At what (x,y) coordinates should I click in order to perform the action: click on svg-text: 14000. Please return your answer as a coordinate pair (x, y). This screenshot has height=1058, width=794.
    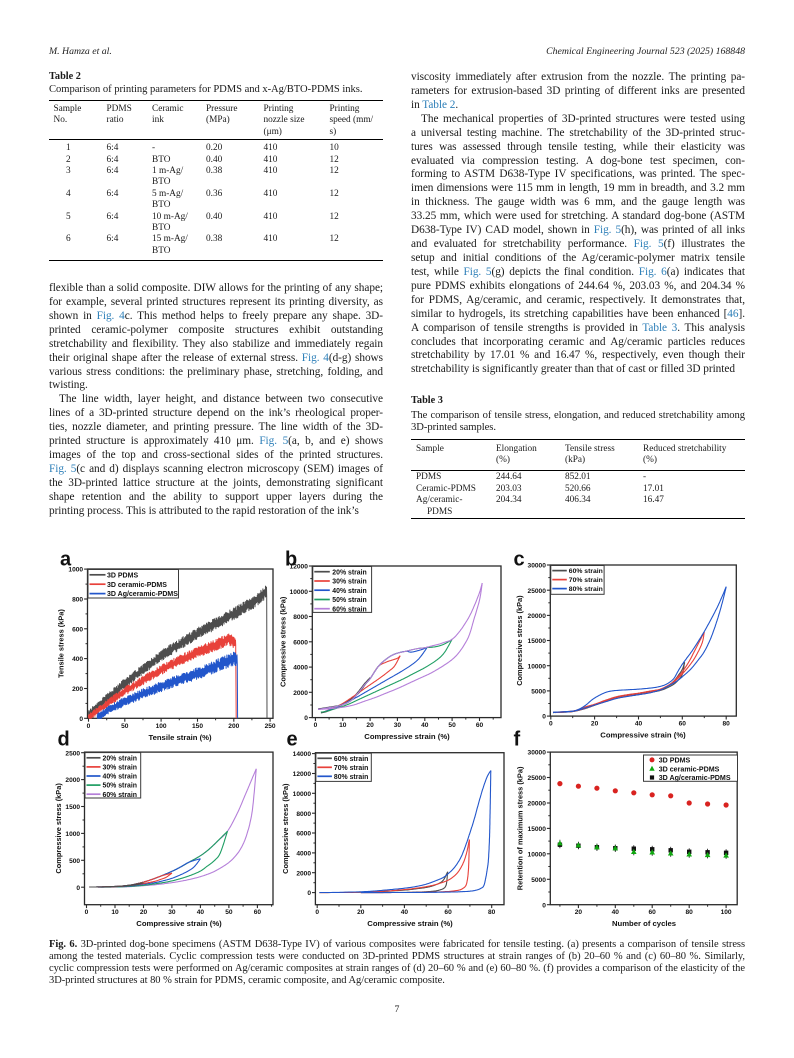
    Looking at the image, I should click on (302, 754).